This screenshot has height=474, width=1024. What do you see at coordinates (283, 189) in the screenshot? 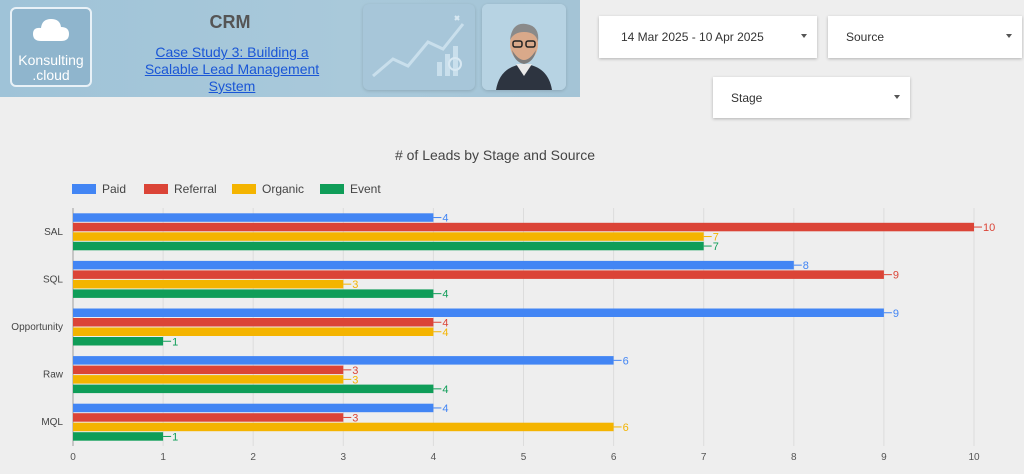
I see `legend-label-organic: Organic` at bounding box center [283, 189].